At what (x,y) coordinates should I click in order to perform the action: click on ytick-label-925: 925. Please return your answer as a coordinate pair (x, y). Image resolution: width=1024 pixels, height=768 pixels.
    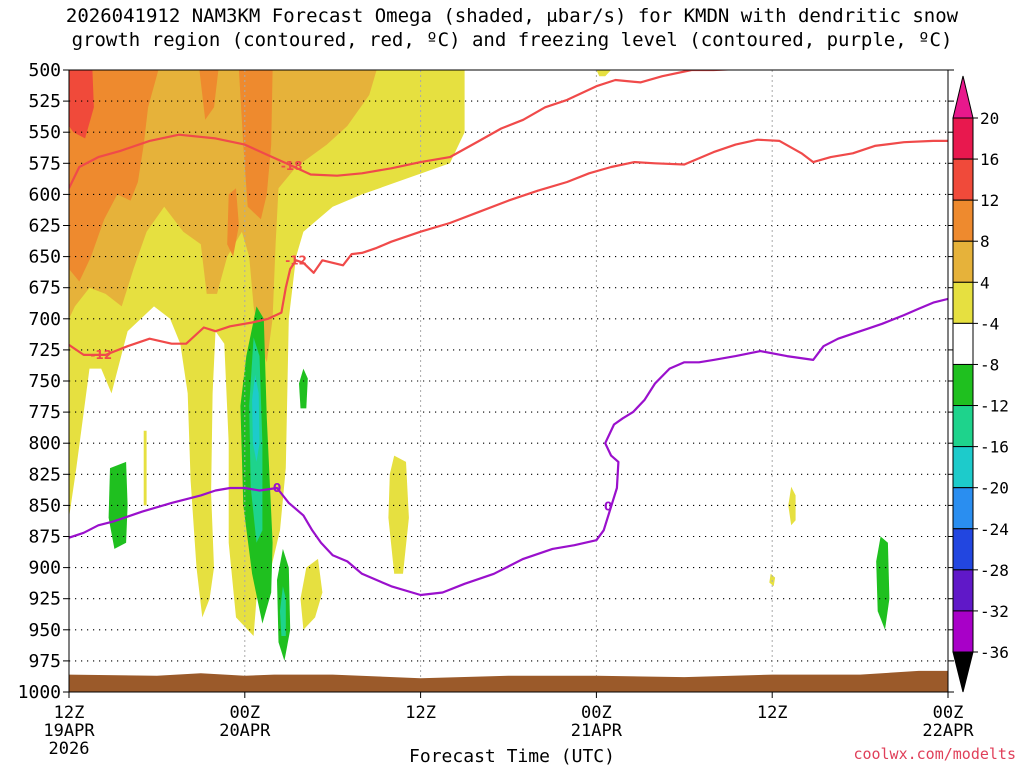
    Looking at the image, I should click on (44, 599).